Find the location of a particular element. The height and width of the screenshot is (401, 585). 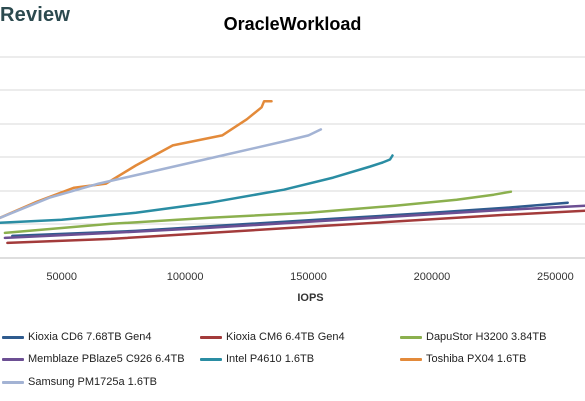

legend-item: DapuStor H3200 3.84TB is located at coordinates (473, 337).